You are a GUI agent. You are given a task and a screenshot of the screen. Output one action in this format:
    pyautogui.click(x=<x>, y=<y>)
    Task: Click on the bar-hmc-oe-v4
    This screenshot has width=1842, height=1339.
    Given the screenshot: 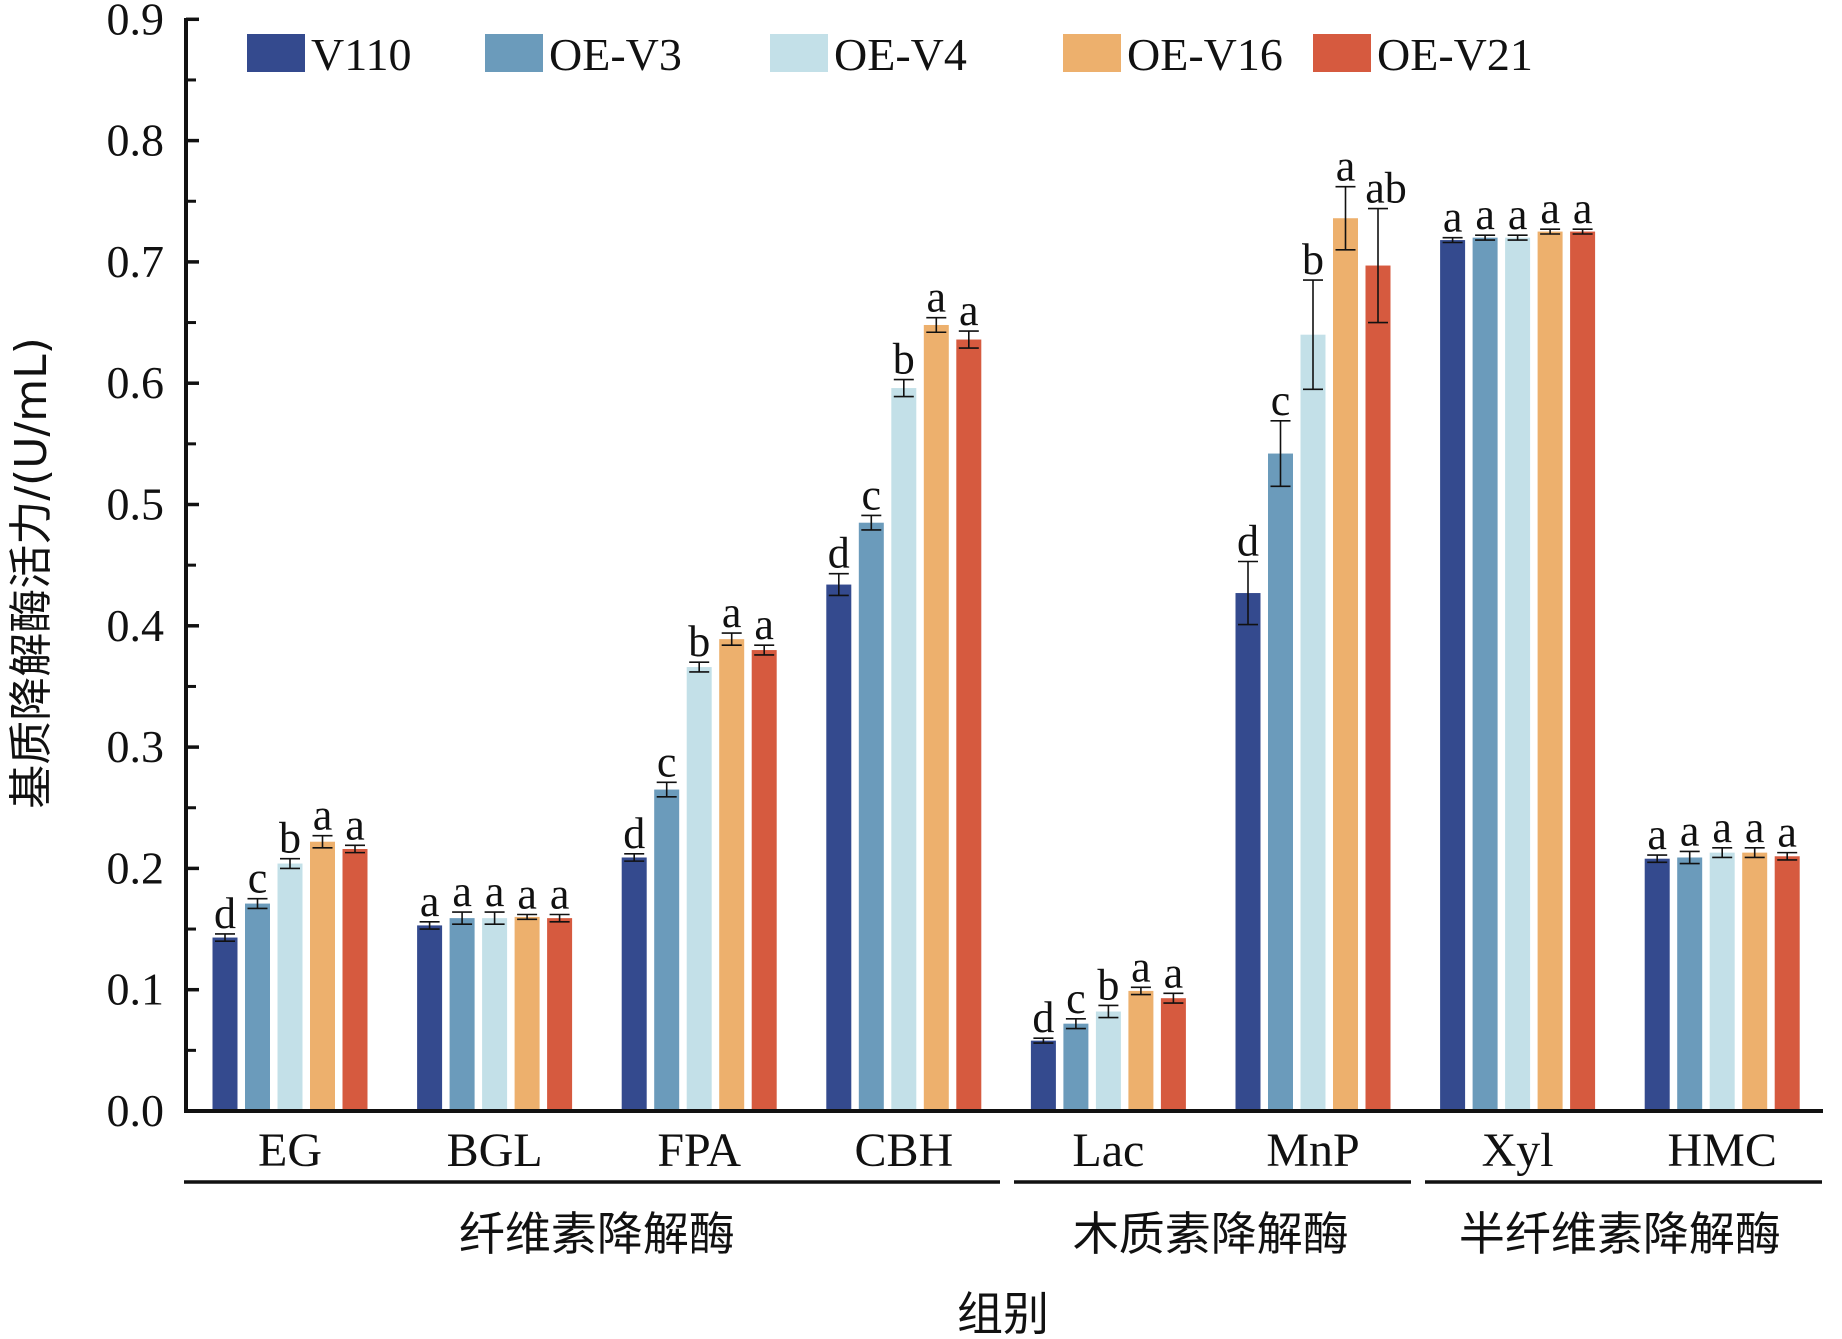 What is the action you would take?
    pyautogui.click(x=1722, y=981)
    